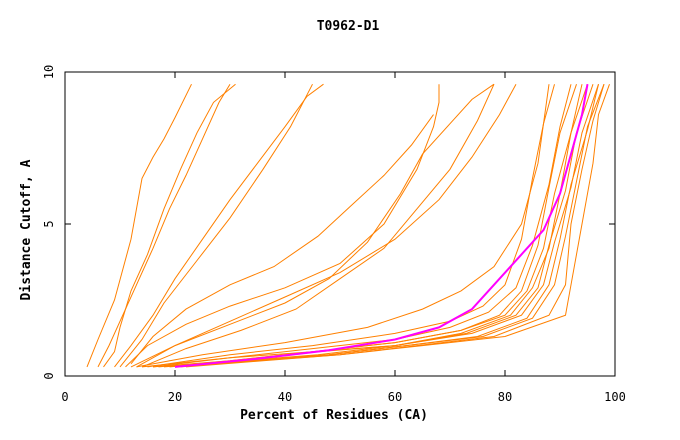 The image size is (680, 440). Describe the element at coordinates (505, 397) in the screenshot. I see `x-tick-label: 80` at that location.